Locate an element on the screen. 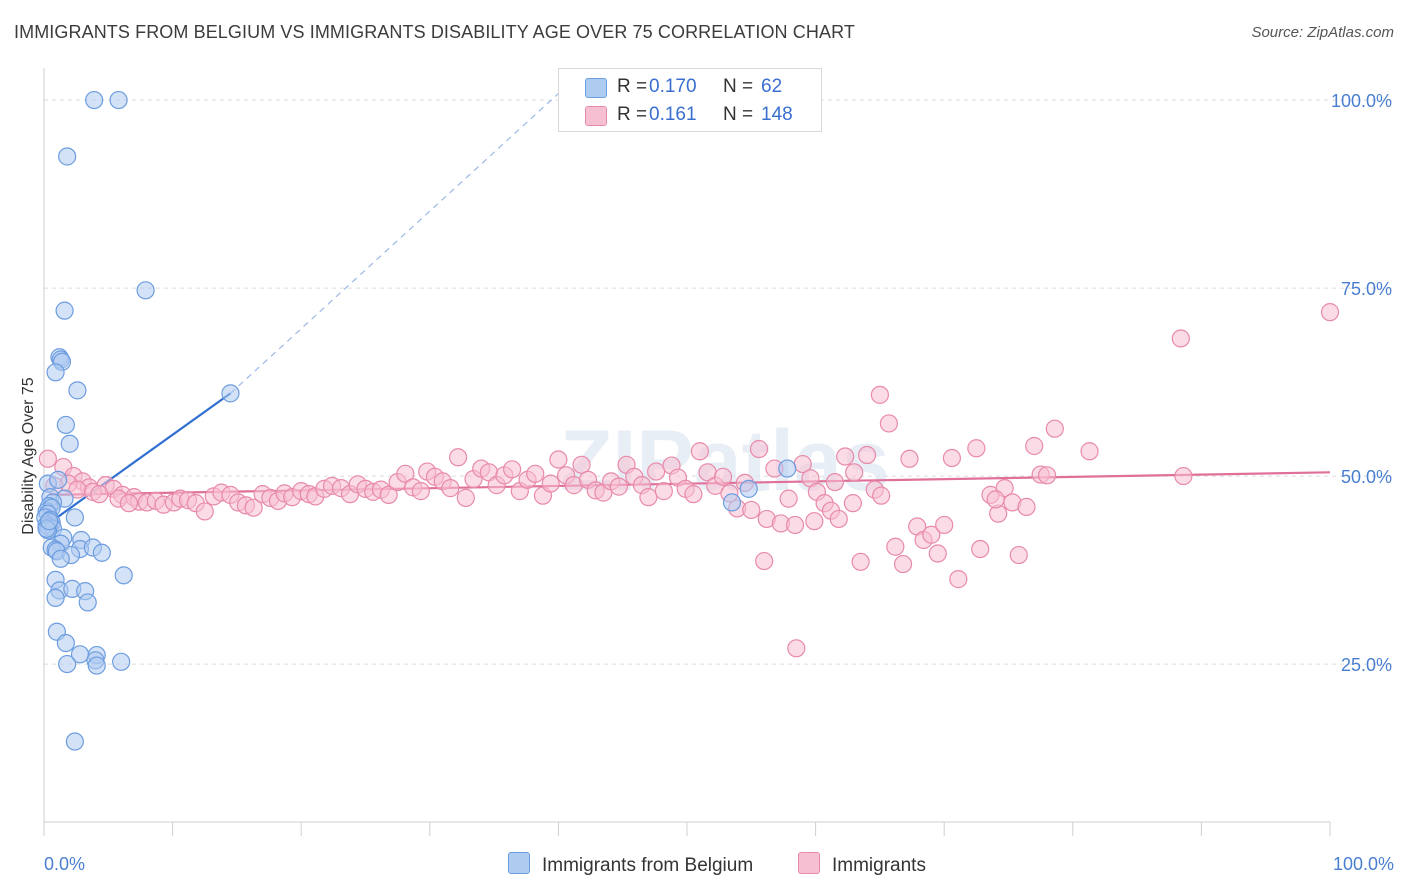 The image size is (1406, 892). y-tick-label: 25.0% is located at coordinates (1366, 665).